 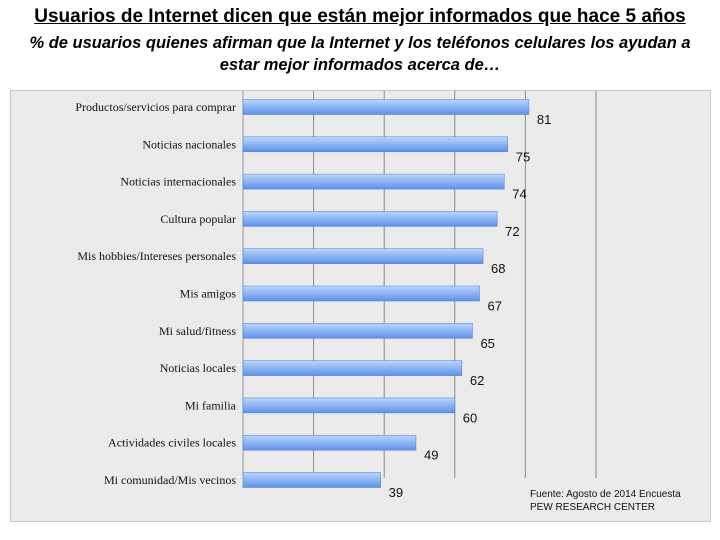 I want to click on data-label: 49, so click(x=431, y=455).